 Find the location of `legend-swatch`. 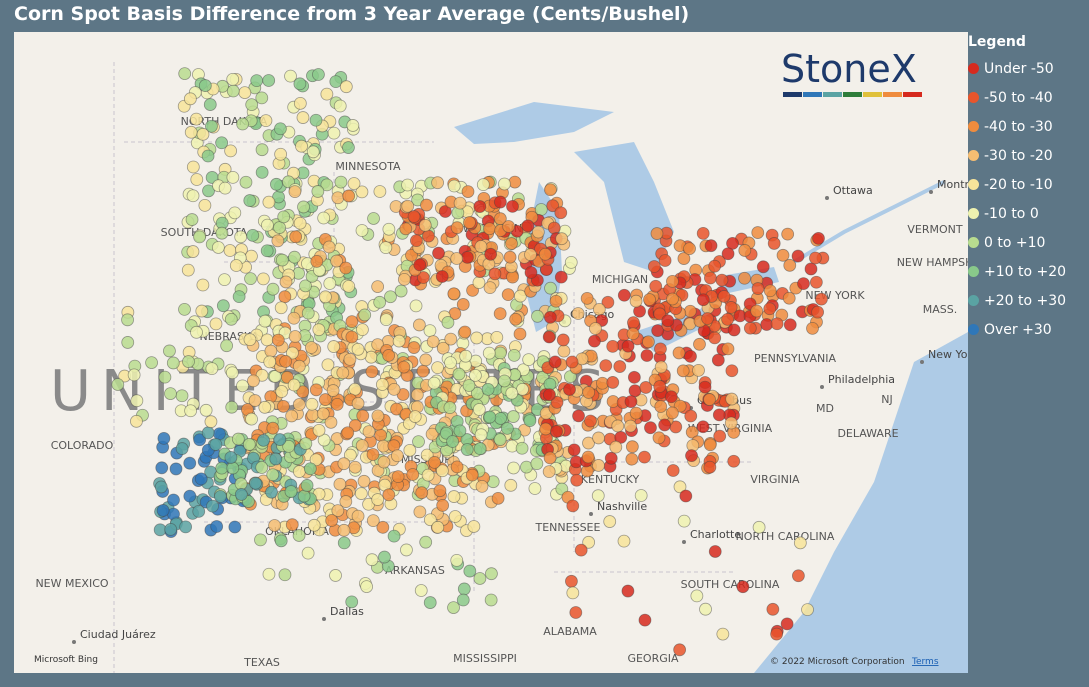

legend-swatch is located at coordinates (973, 242).